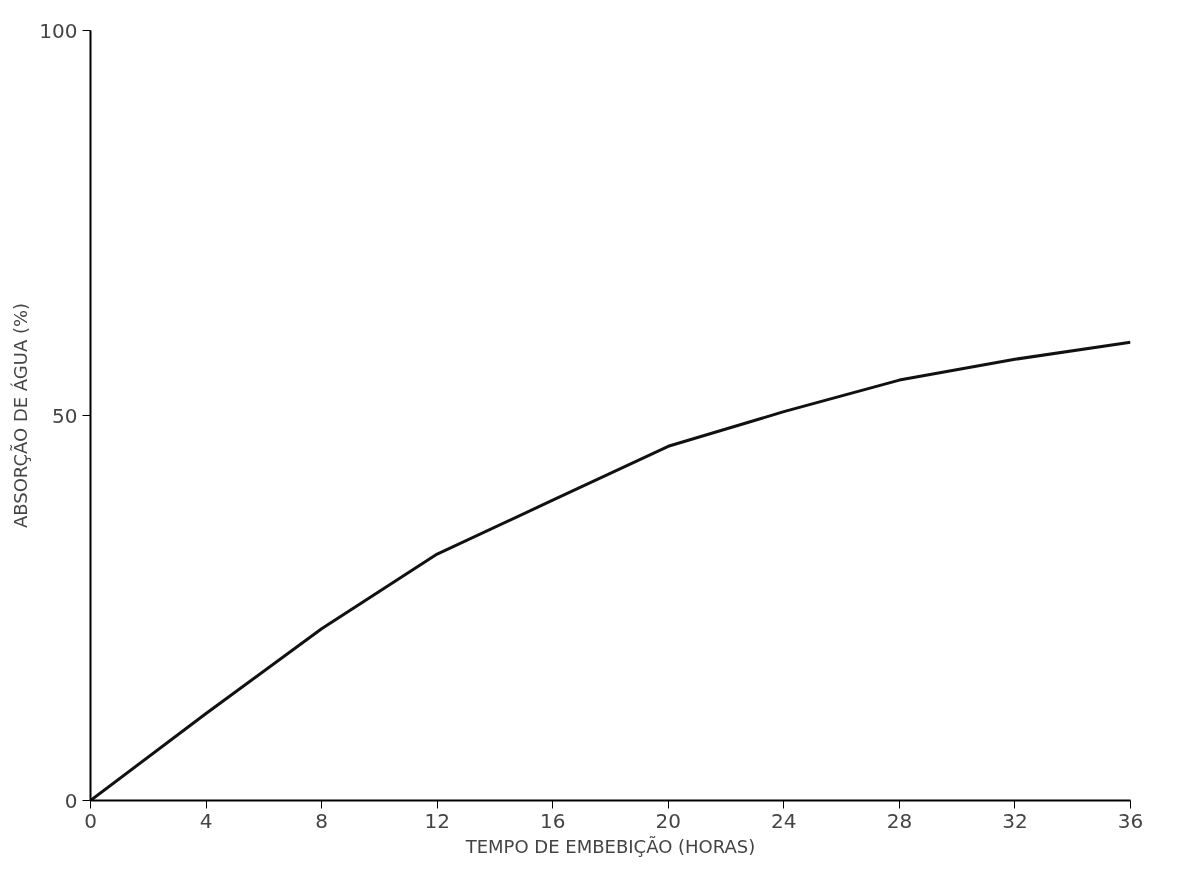 The height and width of the screenshot is (894, 1183). Describe the element at coordinates (206, 820) in the screenshot. I see `x-tick-label: 4` at that location.